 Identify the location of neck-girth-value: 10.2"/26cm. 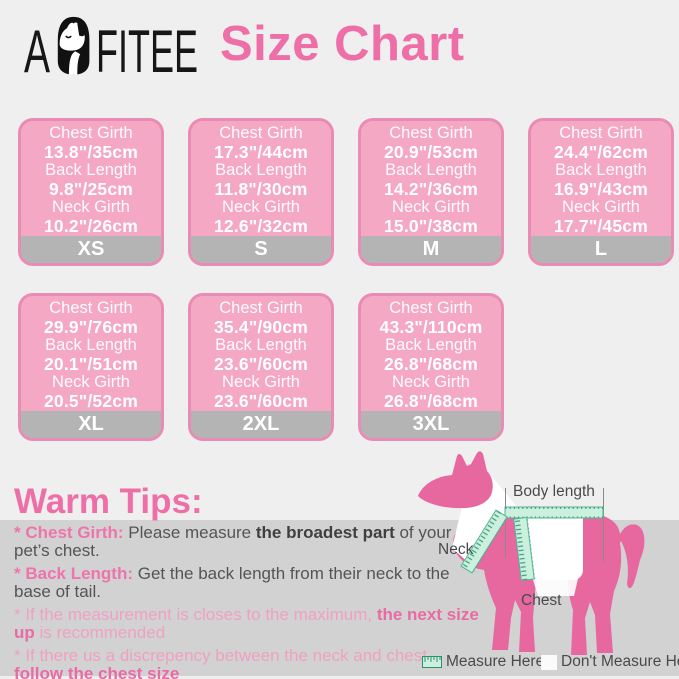
(91, 225).